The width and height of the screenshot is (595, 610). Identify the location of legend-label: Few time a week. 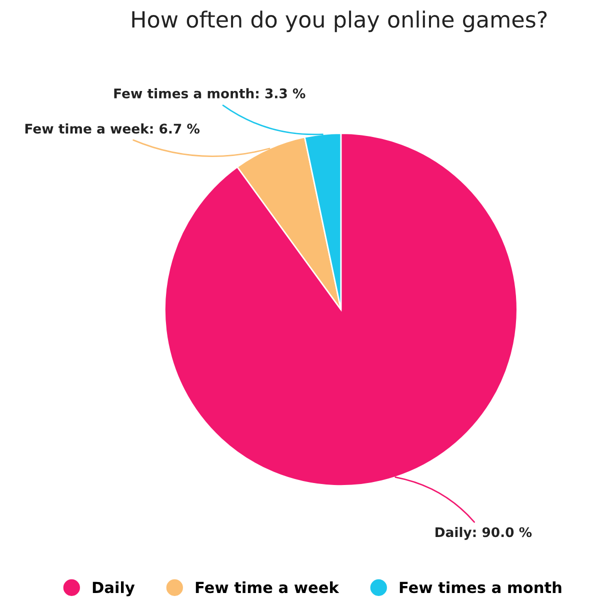
(268, 587).